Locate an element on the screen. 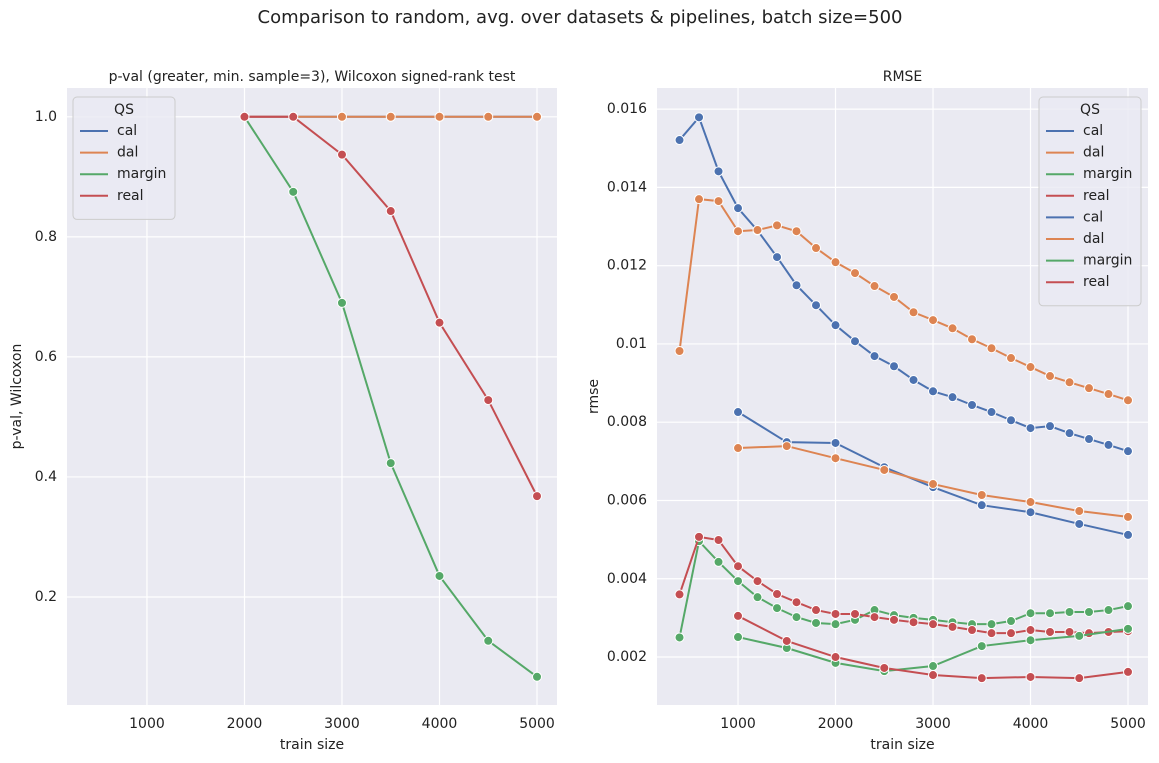 The width and height of the screenshot is (1159, 763). x-tick-label: 3000 is located at coordinates (342, 724).